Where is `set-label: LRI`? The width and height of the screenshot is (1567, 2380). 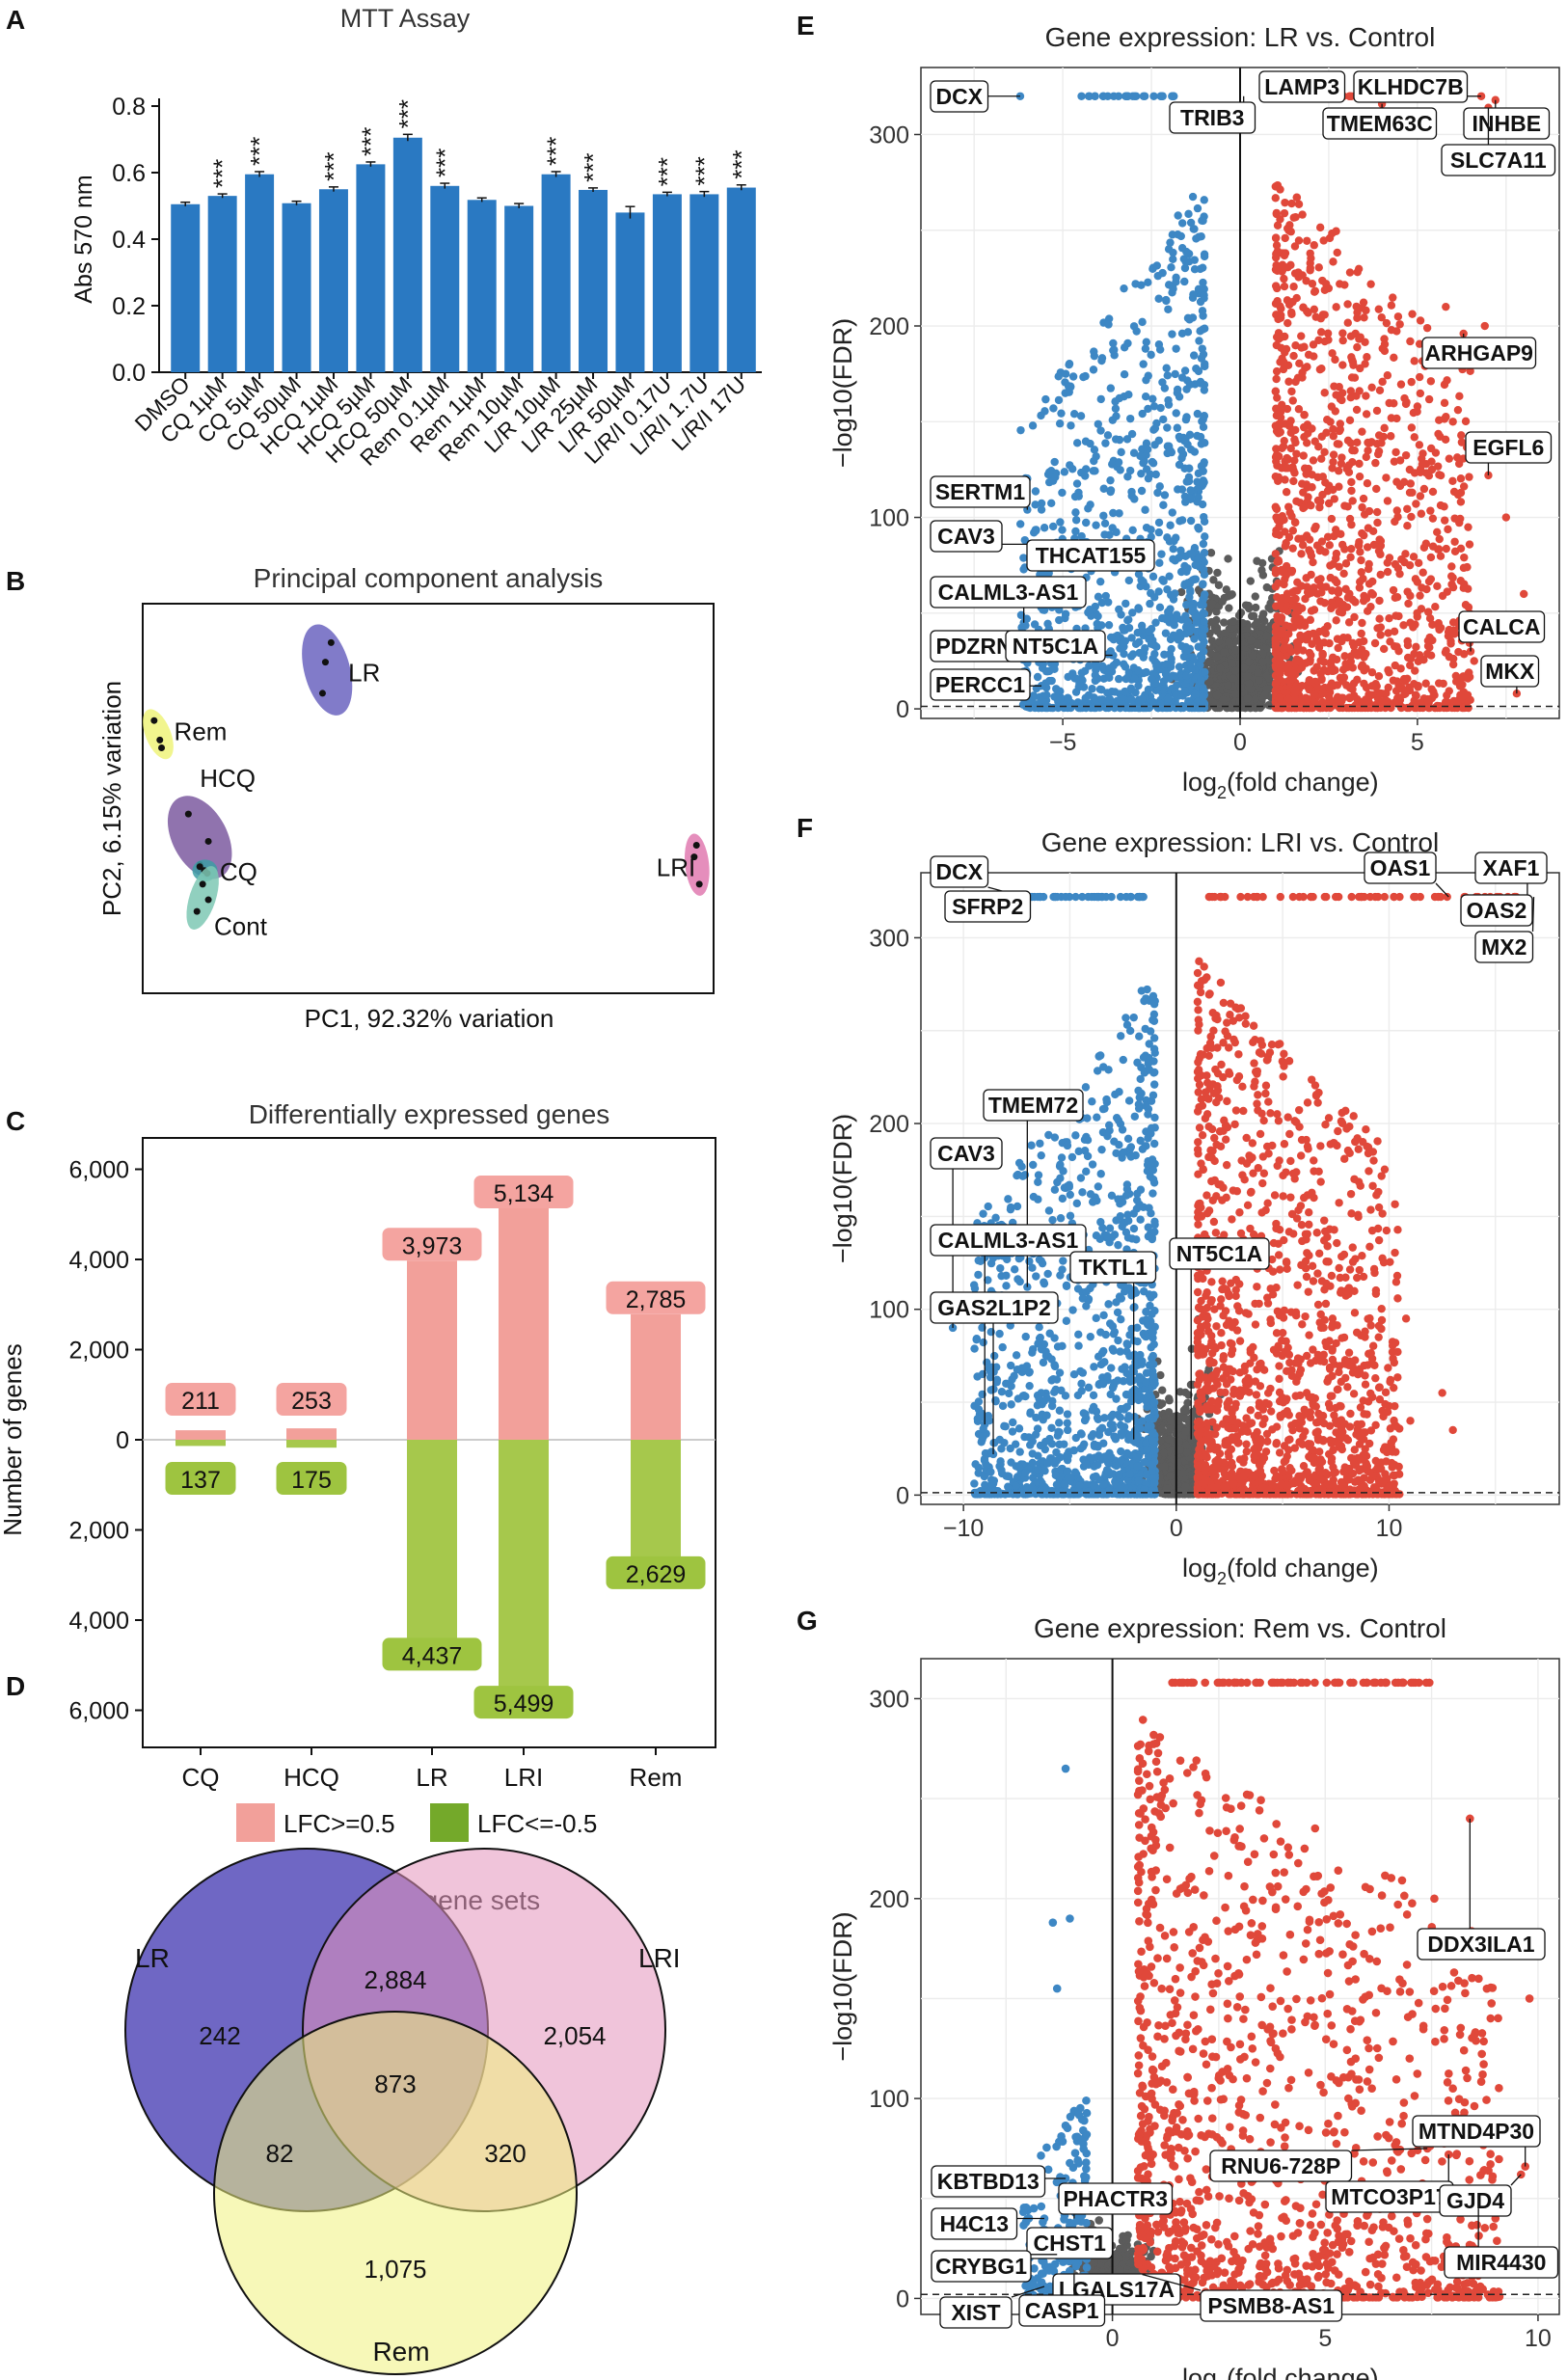
set-label: LRI is located at coordinates (659, 1958).